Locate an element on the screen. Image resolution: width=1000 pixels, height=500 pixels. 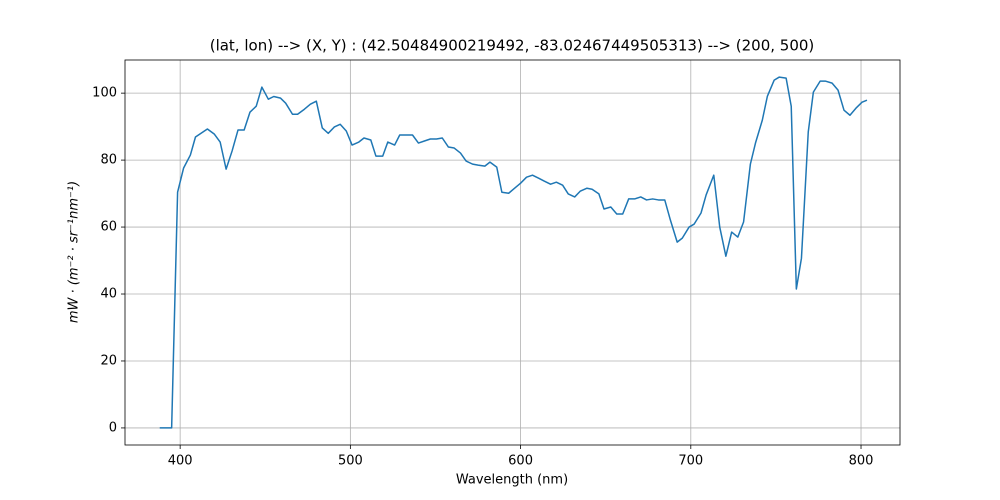
y-tick-label: 80 is located at coordinates (108, 160).